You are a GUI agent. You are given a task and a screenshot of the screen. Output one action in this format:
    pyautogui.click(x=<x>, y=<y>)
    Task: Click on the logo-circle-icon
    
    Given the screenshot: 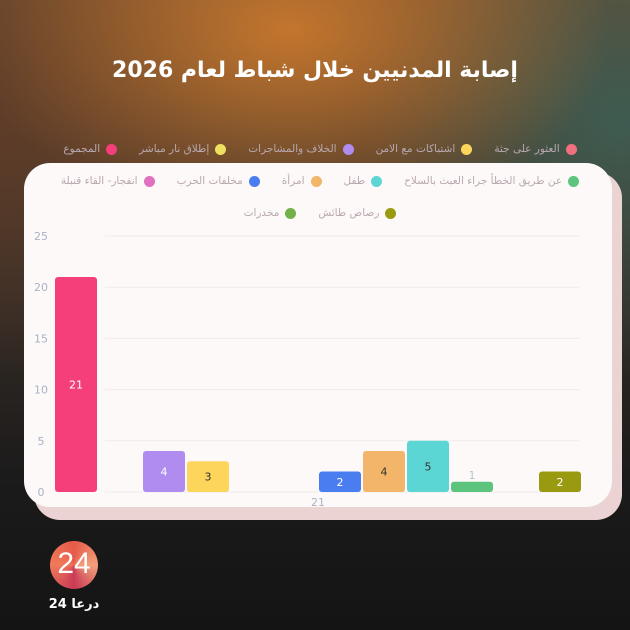 What is the action you would take?
    pyautogui.click(x=74, y=565)
    